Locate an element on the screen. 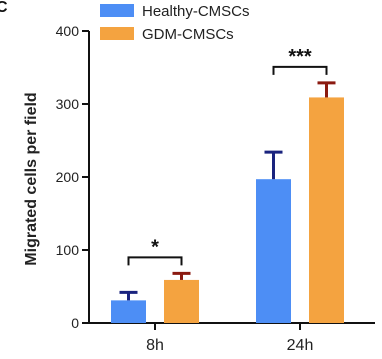 This screenshot has height=359, width=382. legend-label-gdm: GDM-CMSCs is located at coordinates (188, 34).